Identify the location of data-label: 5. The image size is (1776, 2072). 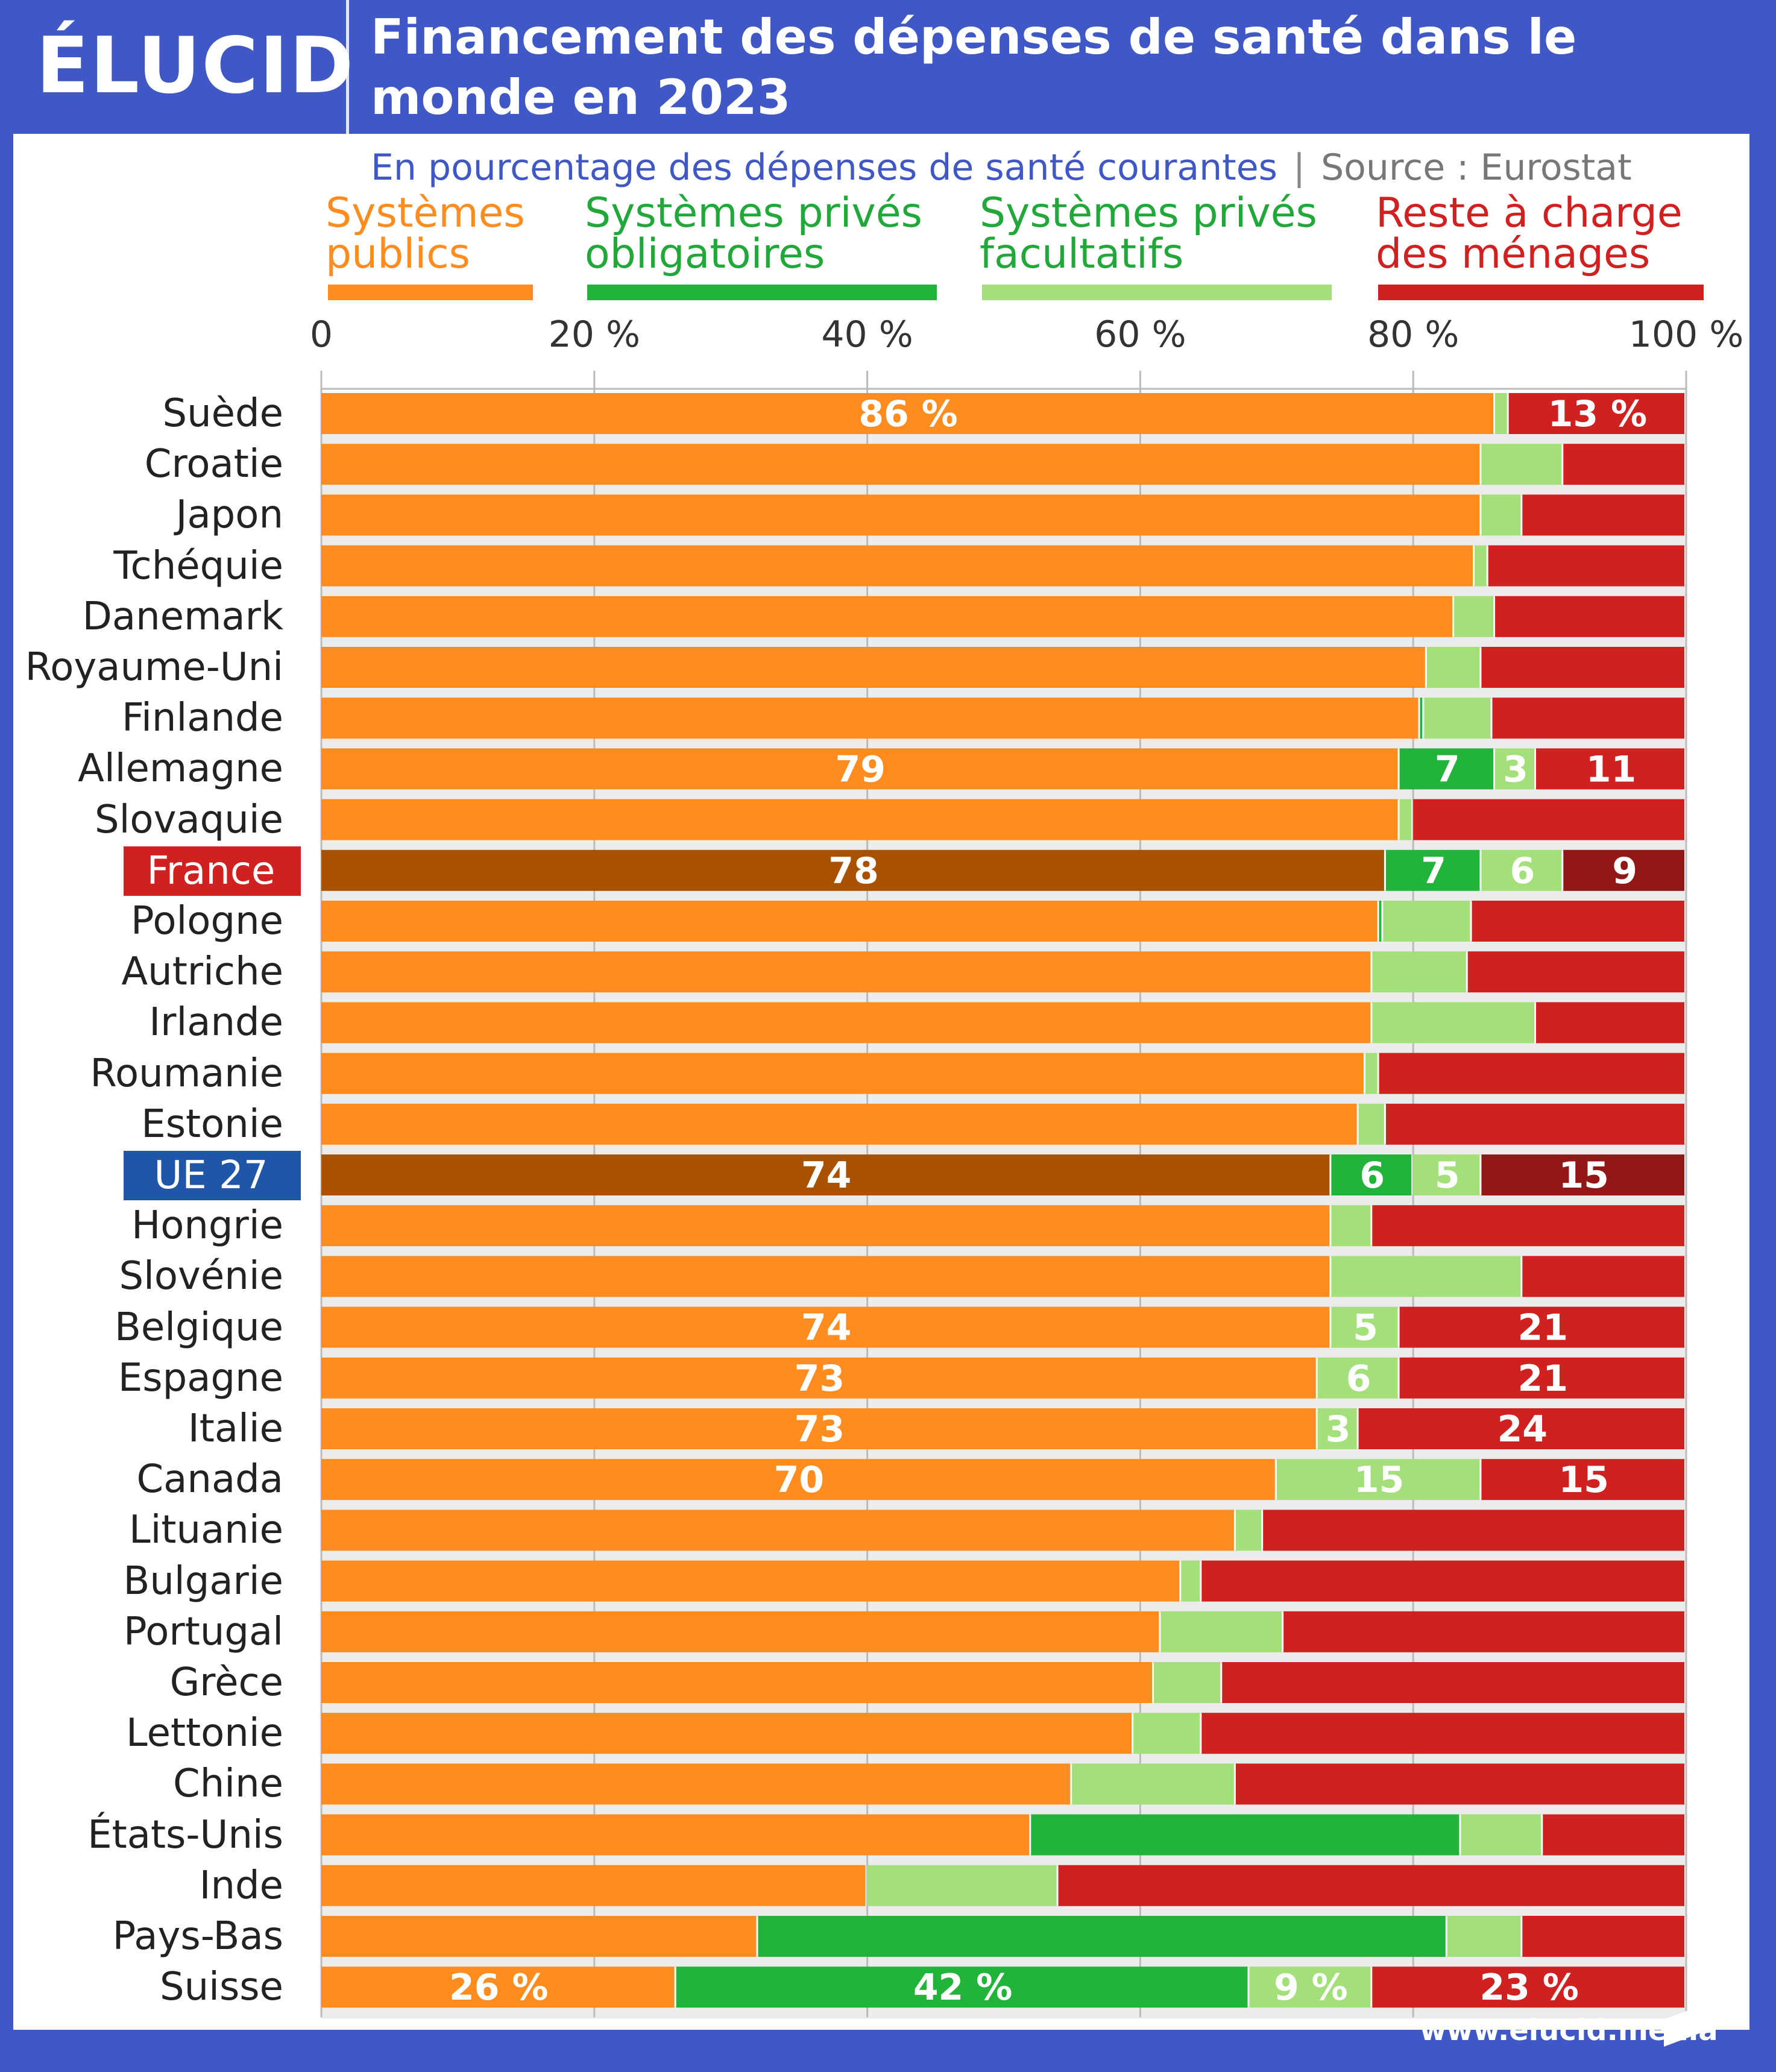
(1447, 1175).